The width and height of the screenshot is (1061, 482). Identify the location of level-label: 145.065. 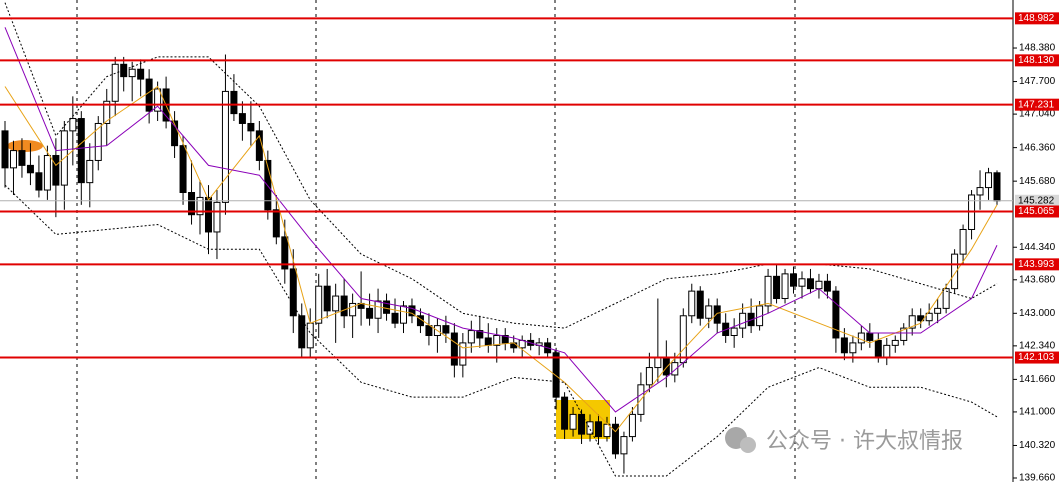
(1036, 211).